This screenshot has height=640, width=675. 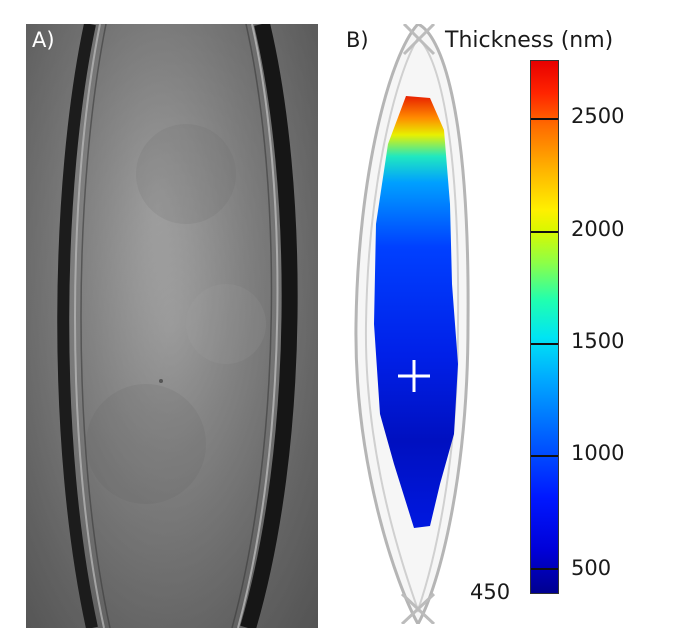 What do you see at coordinates (529, 40) in the screenshot?
I see `colorbar-title: Thickness (nm)` at bounding box center [529, 40].